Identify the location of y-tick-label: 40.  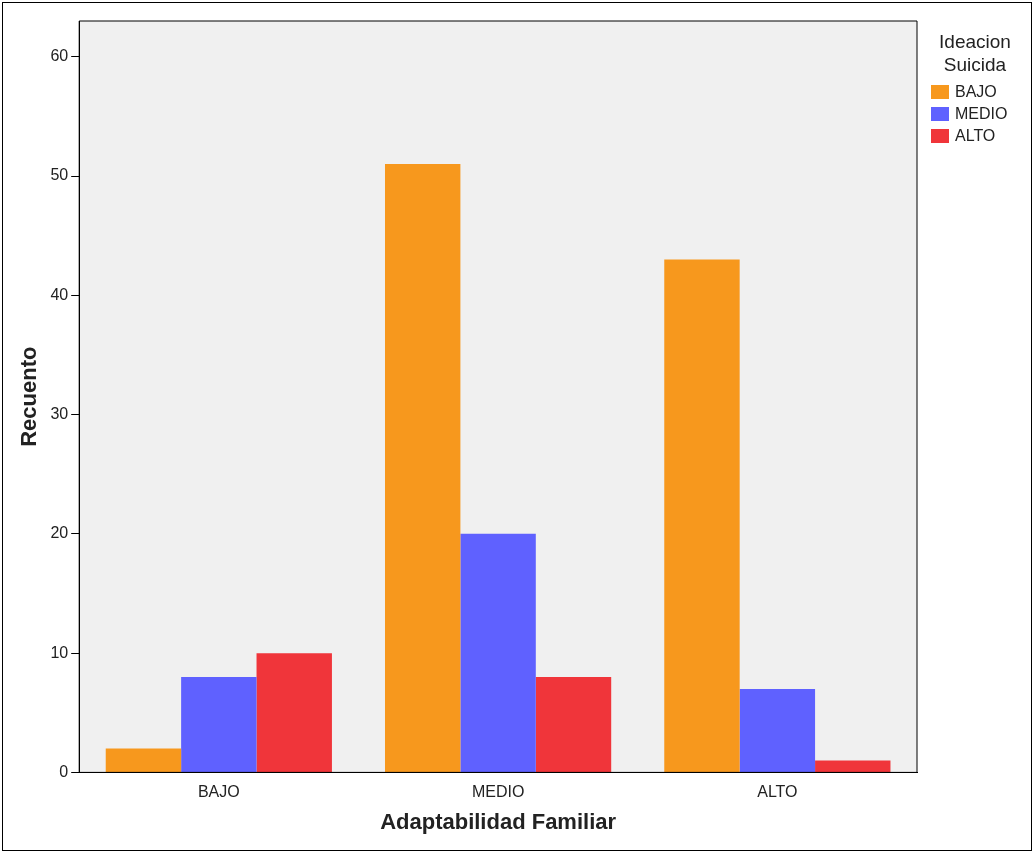
(59, 294).